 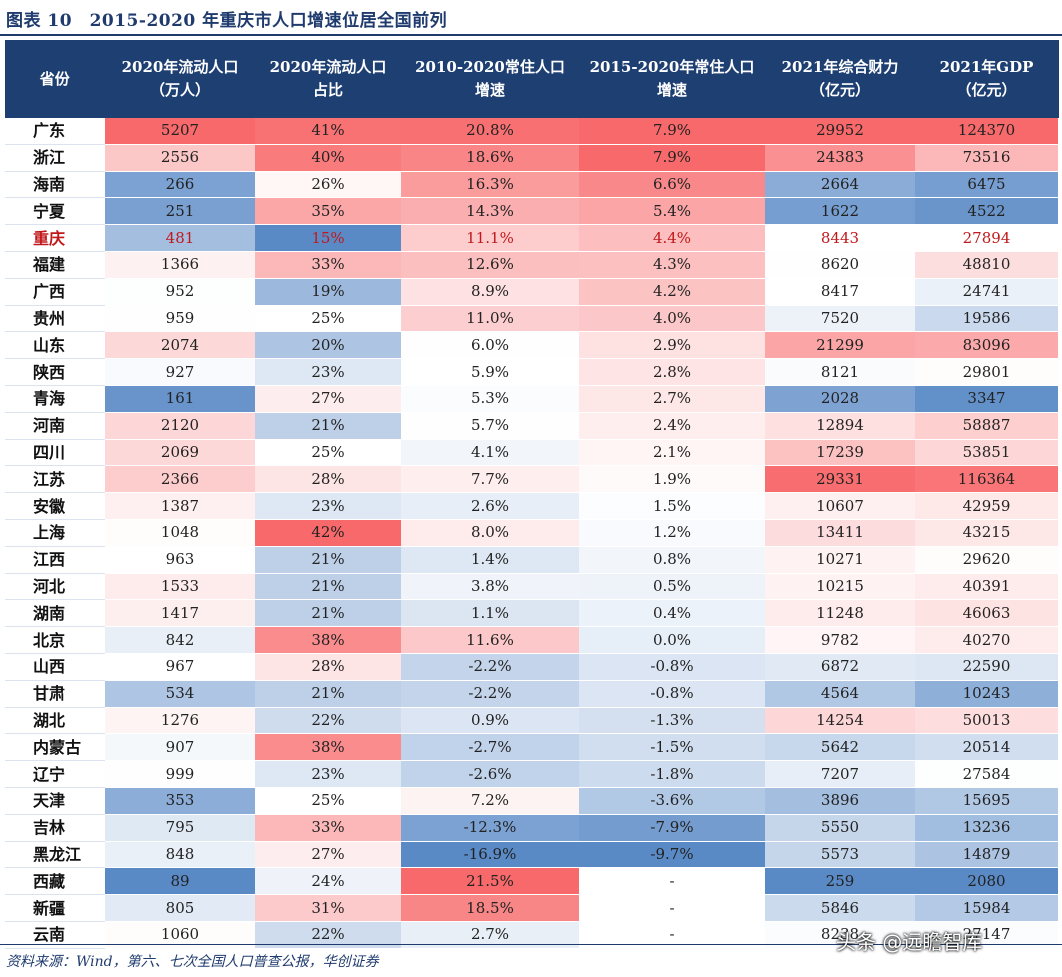 What do you see at coordinates (840, 533) in the screenshot?
I see `value-cell: 13411` at bounding box center [840, 533].